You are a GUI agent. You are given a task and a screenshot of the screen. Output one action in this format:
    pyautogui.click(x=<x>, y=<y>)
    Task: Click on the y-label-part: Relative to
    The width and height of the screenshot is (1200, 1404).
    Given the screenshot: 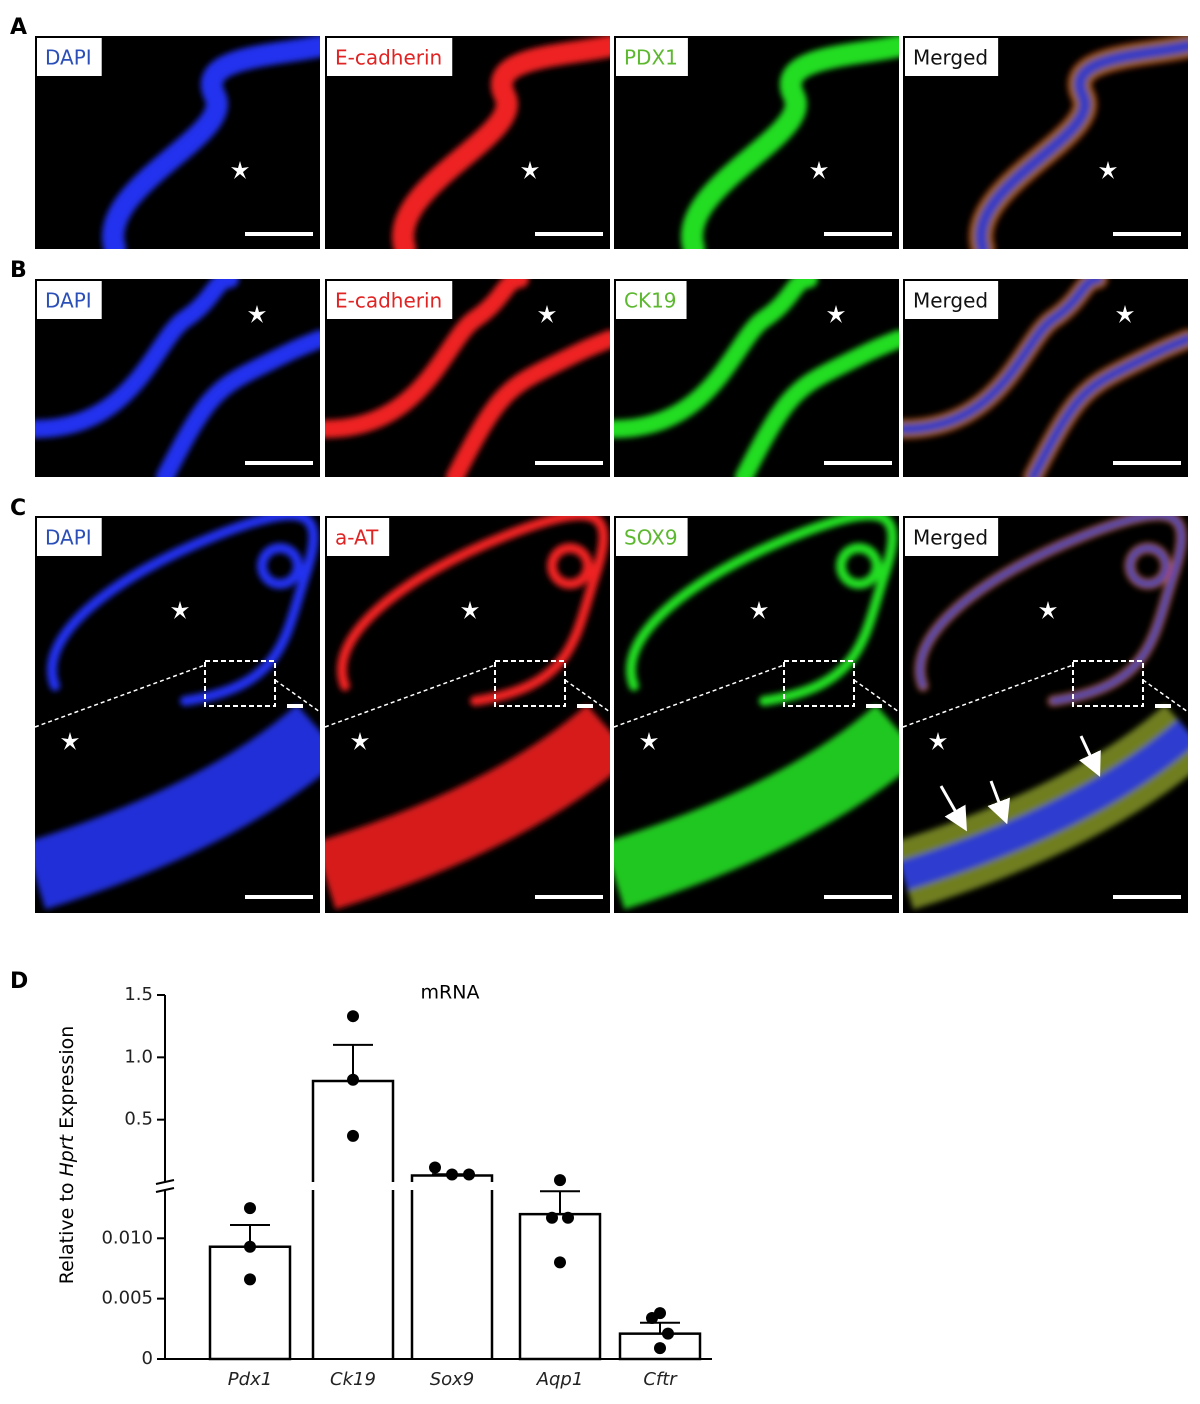 What is the action you would take?
    pyautogui.click(x=67, y=1231)
    